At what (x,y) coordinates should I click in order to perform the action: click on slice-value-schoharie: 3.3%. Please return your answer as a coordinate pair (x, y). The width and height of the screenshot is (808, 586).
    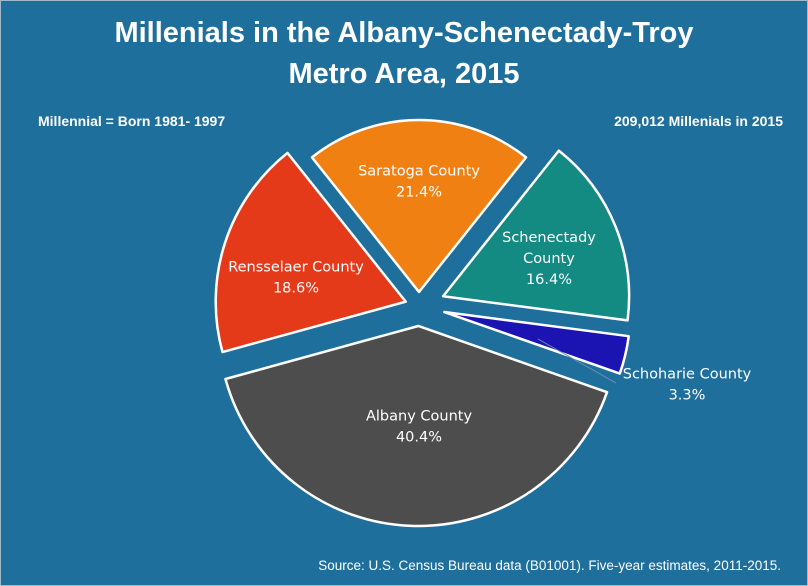
    Looking at the image, I should click on (687, 396).